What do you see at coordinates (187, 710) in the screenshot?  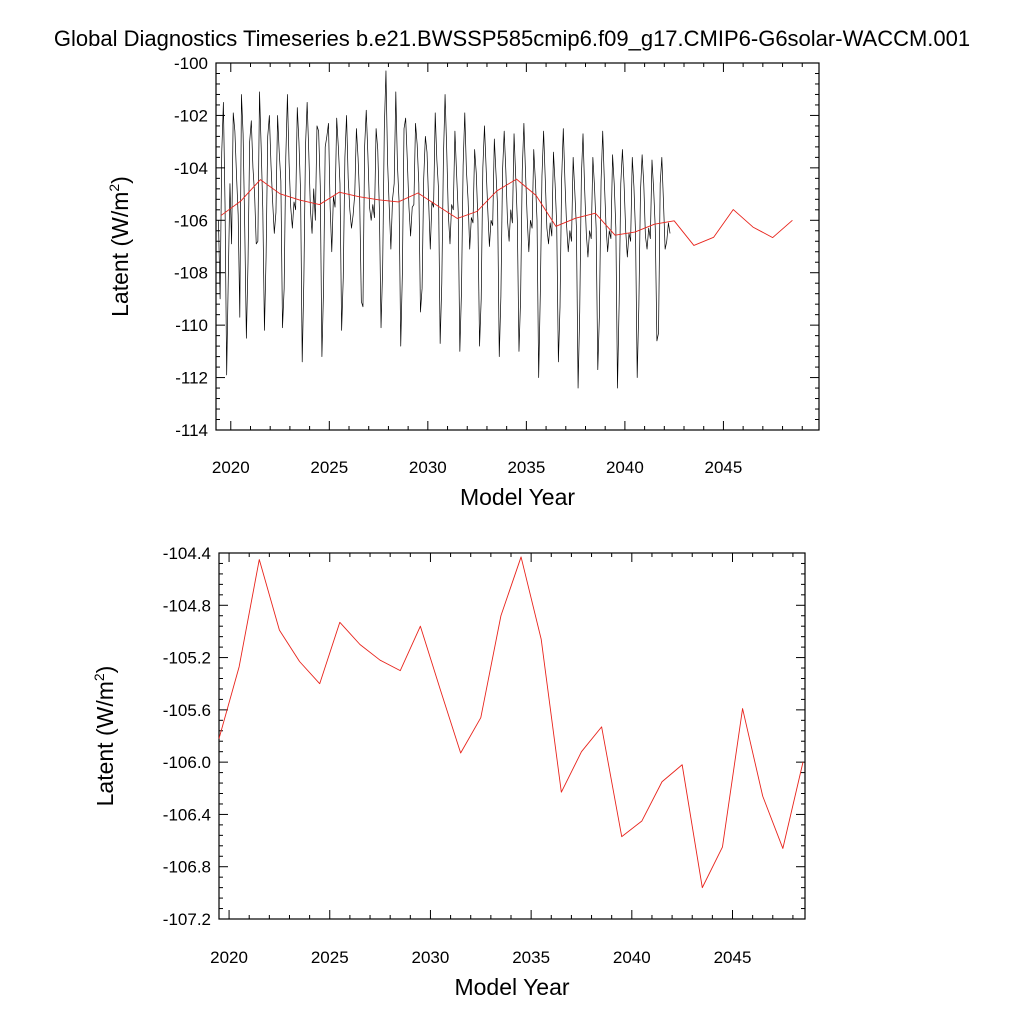 I see `y-tick-label: -105.6` at bounding box center [187, 710].